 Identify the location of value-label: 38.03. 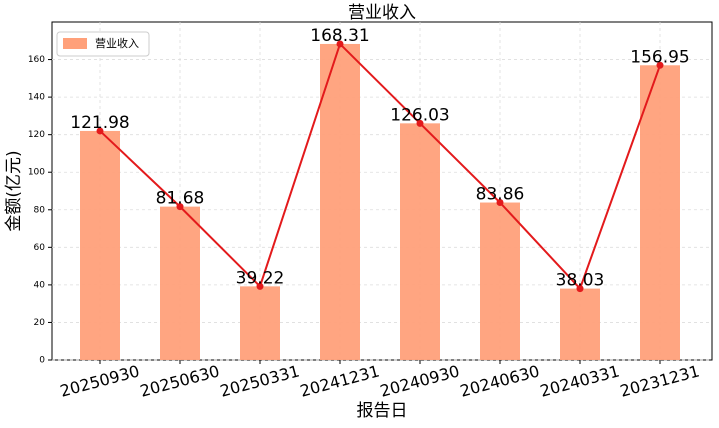
(580, 281).